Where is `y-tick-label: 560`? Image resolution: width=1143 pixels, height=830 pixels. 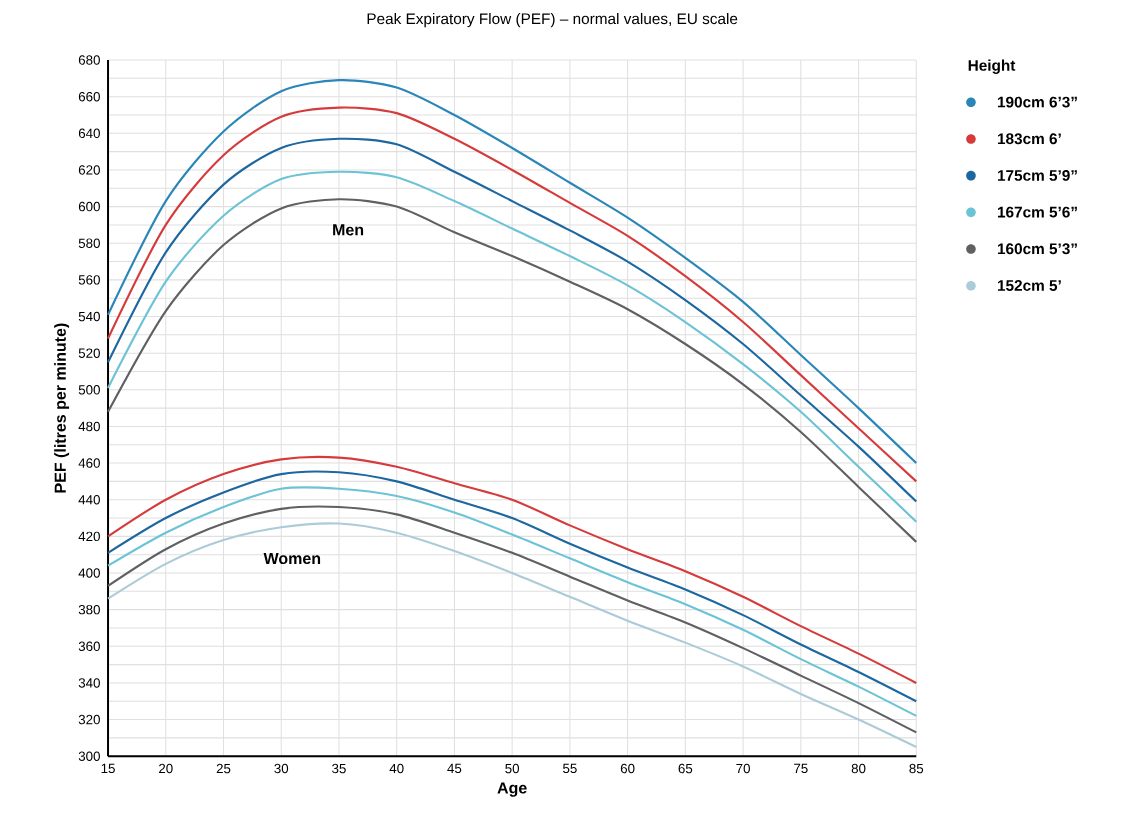 y-tick-label: 560 is located at coordinates (89, 280).